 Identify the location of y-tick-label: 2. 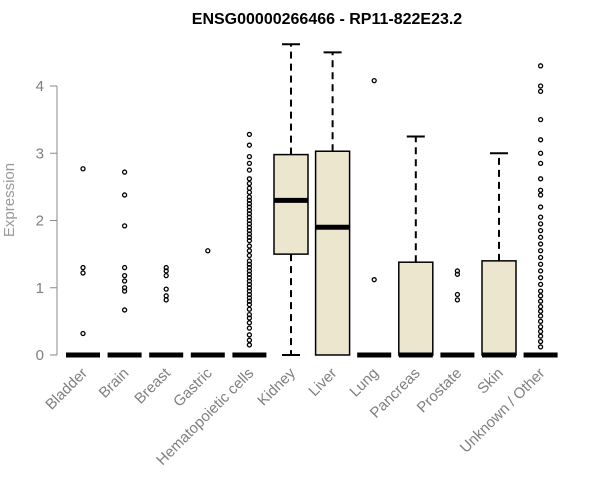
(40, 221).